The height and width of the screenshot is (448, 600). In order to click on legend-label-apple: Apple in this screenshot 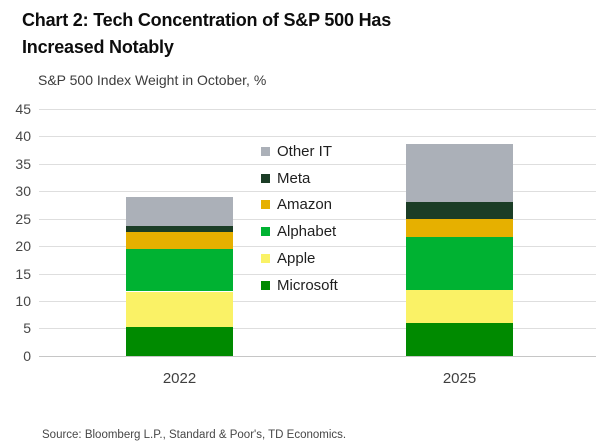, I will do `click(296, 259)`.